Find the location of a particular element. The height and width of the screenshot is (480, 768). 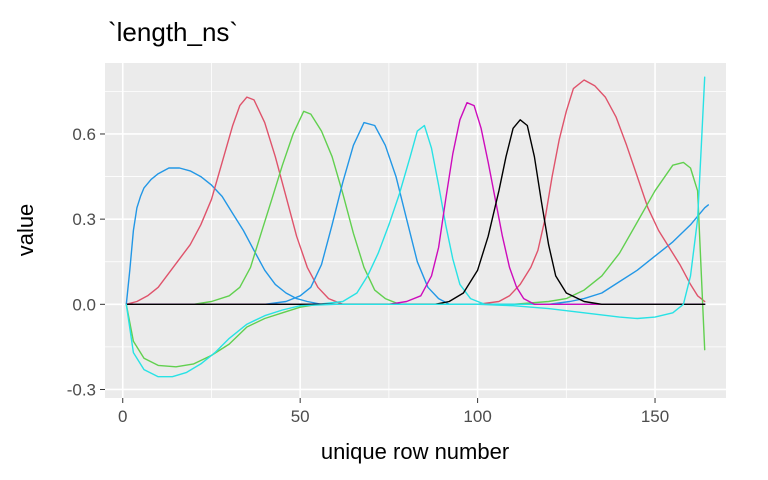

x-tick-label: 0 is located at coordinates (122, 416).